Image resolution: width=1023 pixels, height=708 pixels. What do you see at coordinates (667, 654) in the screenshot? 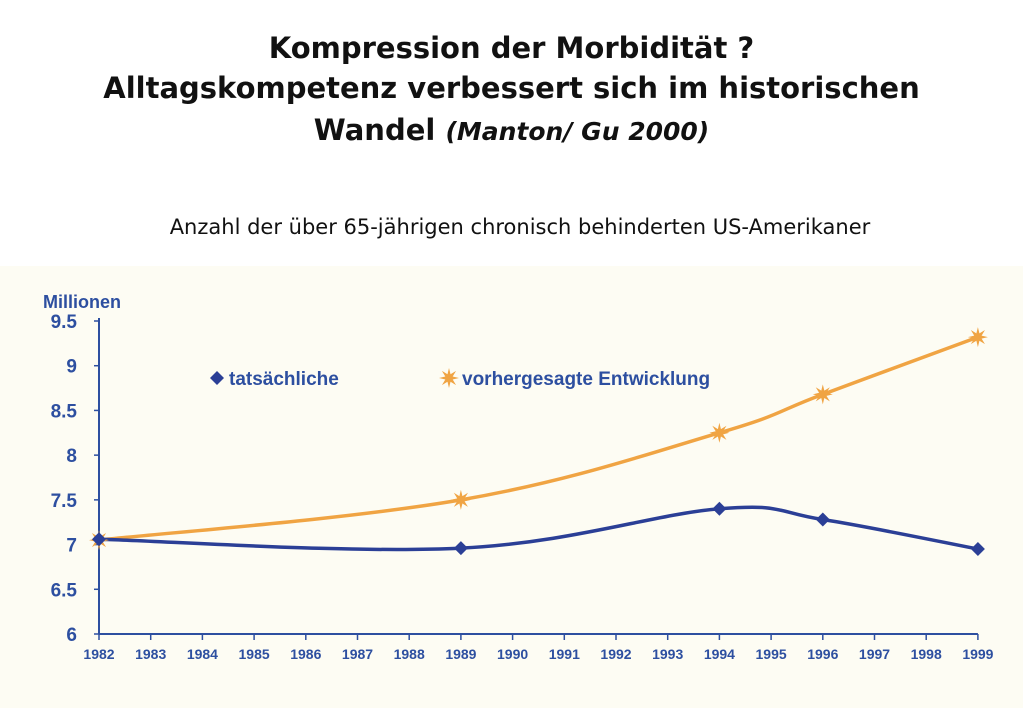
I see `x-tick-label: 1993` at bounding box center [667, 654].